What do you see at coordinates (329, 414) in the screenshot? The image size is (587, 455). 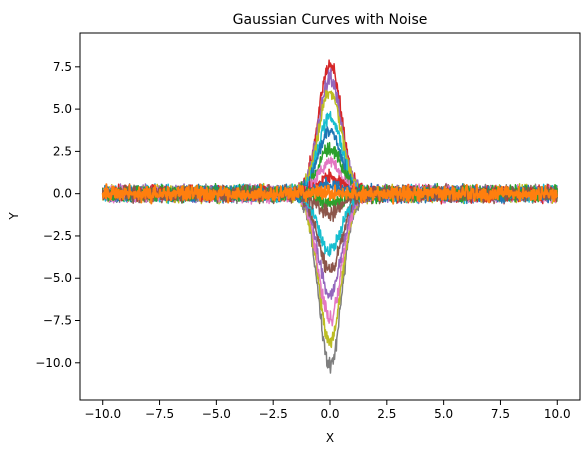 I see `x-tick-label: 0.0` at bounding box center [329, 414].